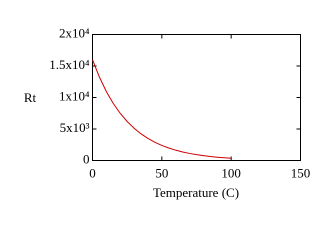  I want to click on x-axis-label: Temperature (C), so click(196, 192).